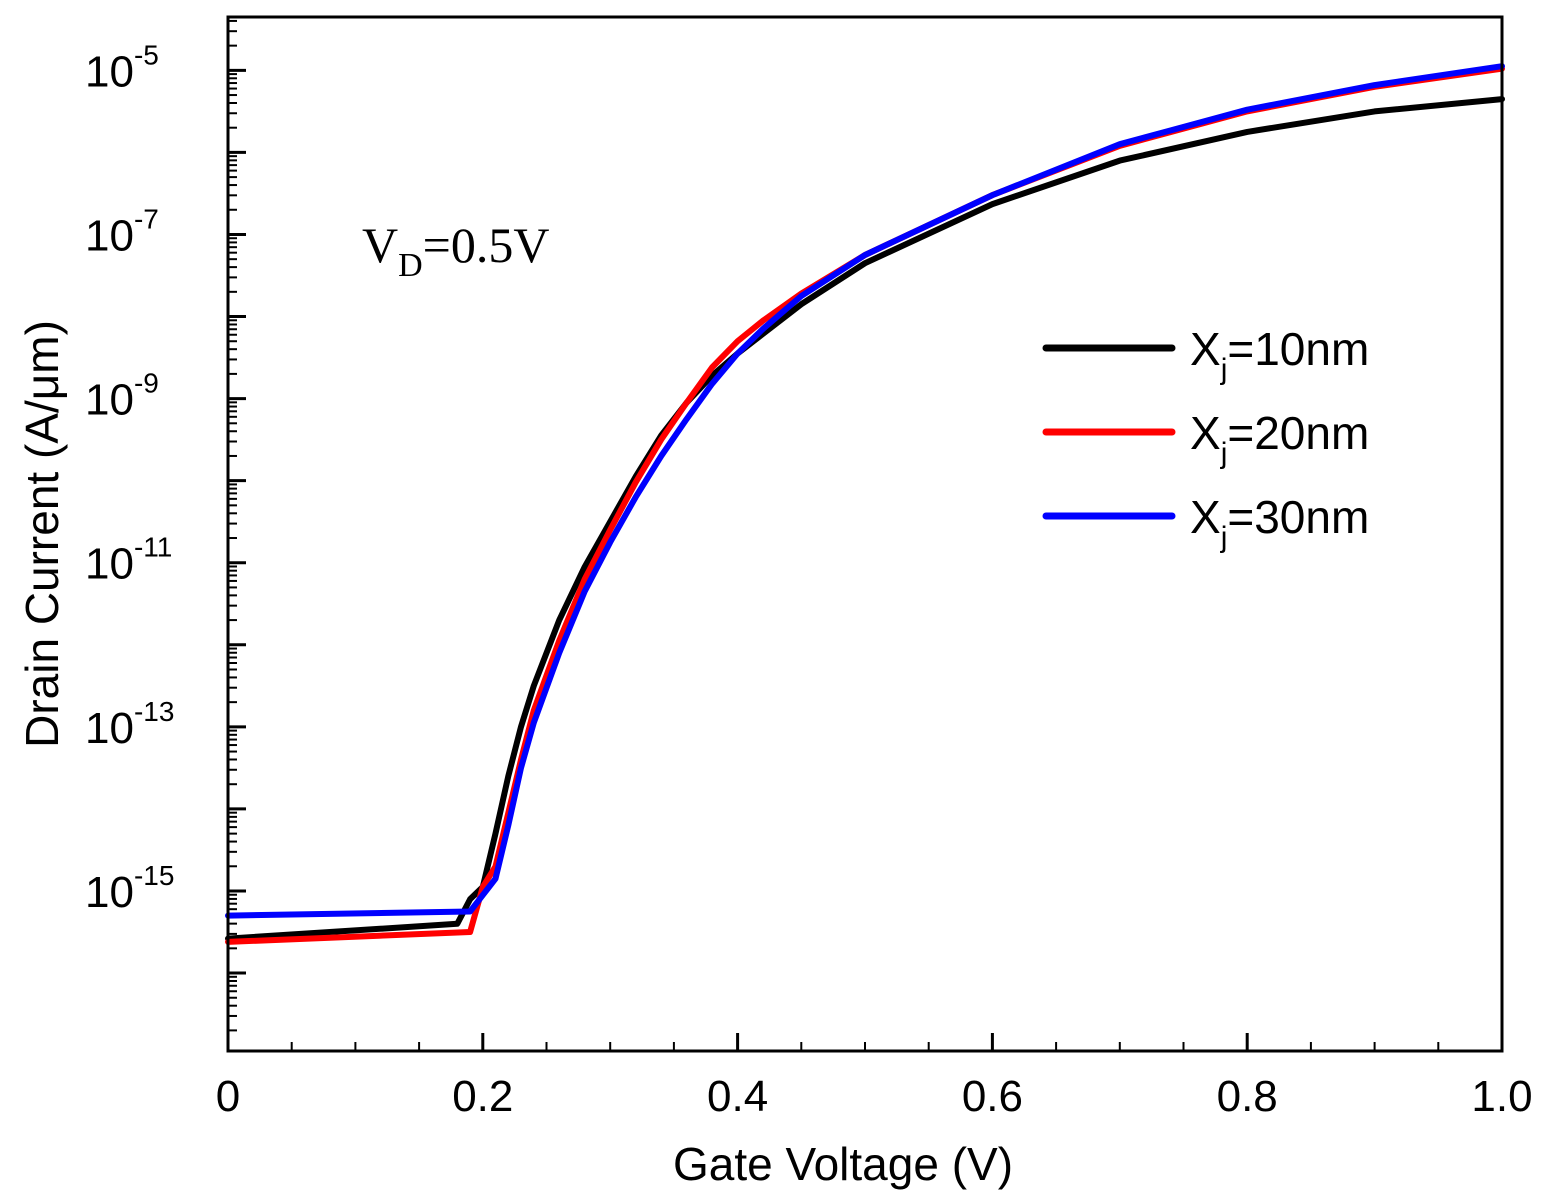  Describe the element at coordinates (129, 724) in the screenshot. I see `y-tick-label: 10⁻¹³` at that location.